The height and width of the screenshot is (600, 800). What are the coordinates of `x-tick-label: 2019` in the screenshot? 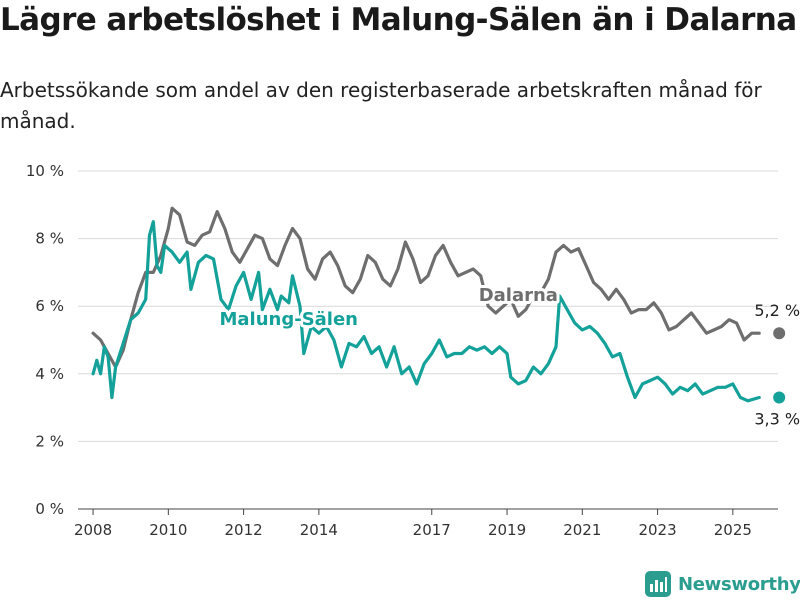 It's located at (507, 530).